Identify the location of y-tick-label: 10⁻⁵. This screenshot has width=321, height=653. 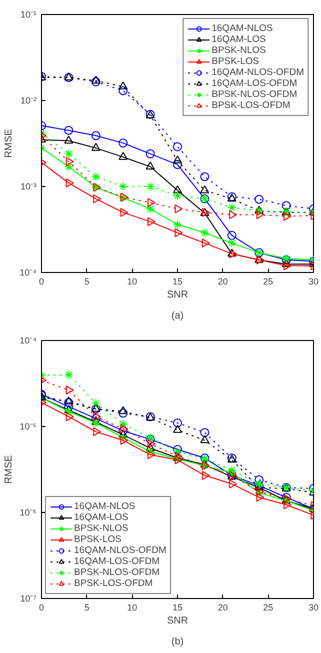
(28, 427).